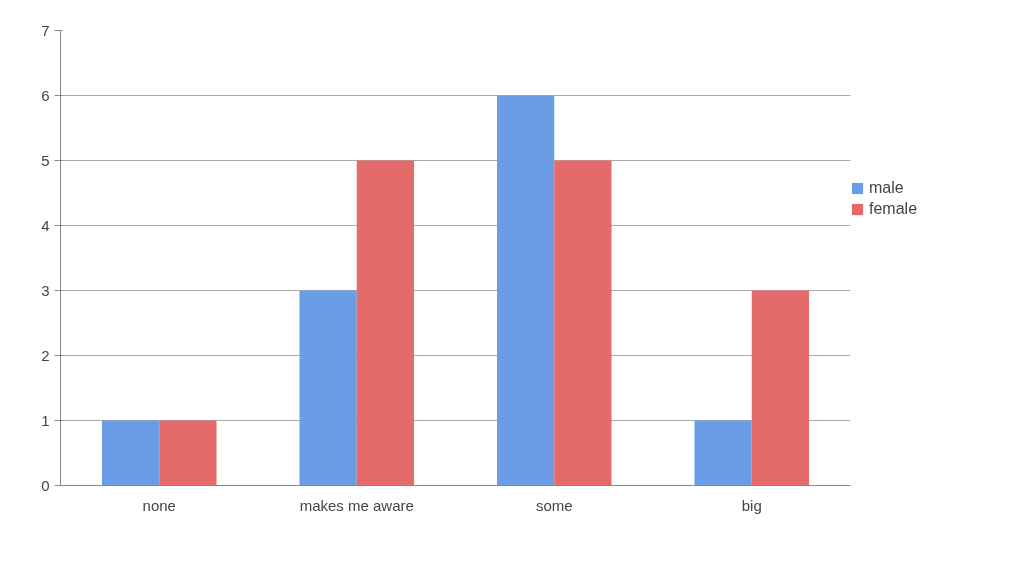 Image resolution: width=1030 pixels, height=576 pixels. I want to click on y-tick-label: 0, so click(45, 485).